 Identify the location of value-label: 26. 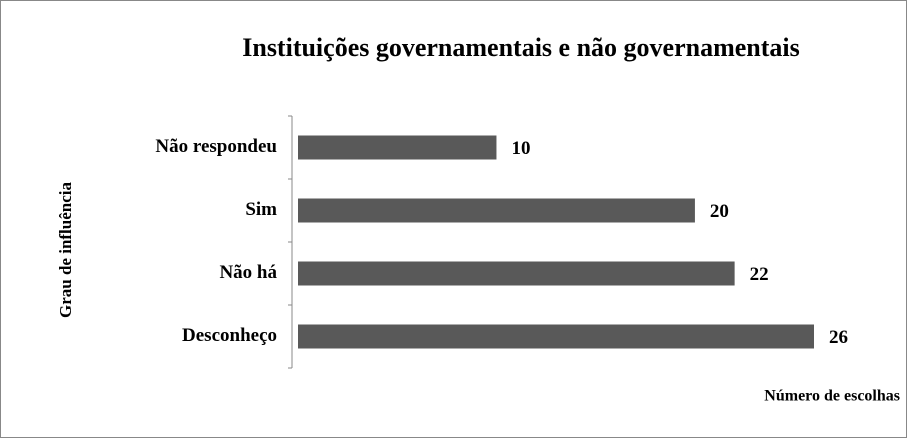
(838, 337).